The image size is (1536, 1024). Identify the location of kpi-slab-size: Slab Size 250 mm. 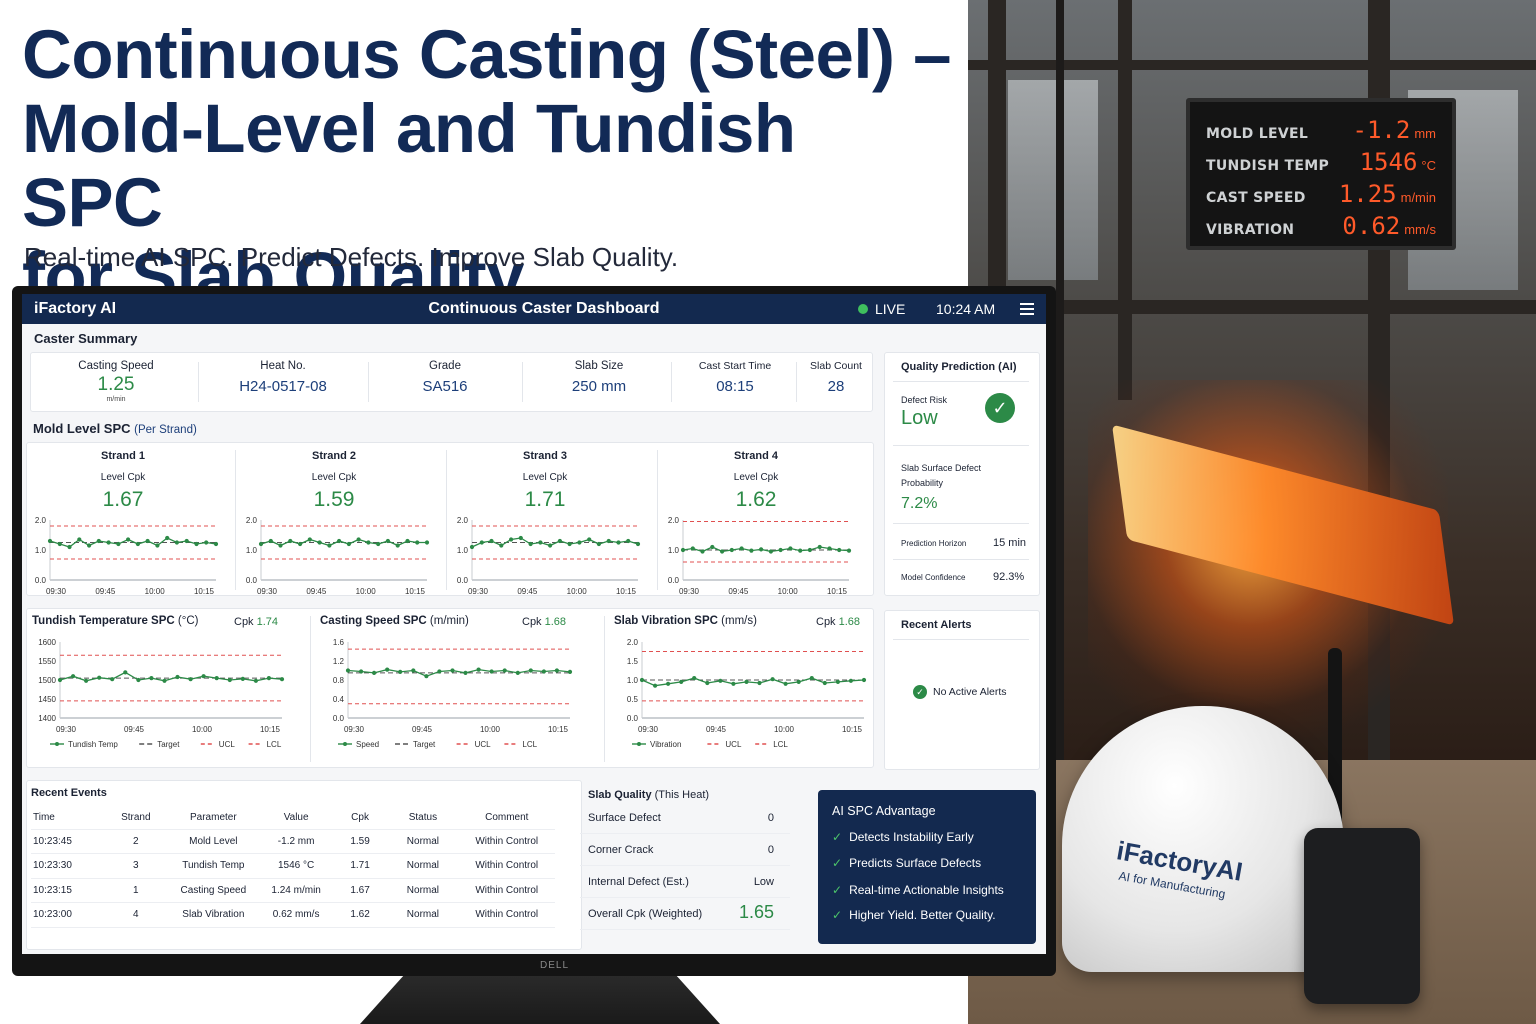
(599, 377).